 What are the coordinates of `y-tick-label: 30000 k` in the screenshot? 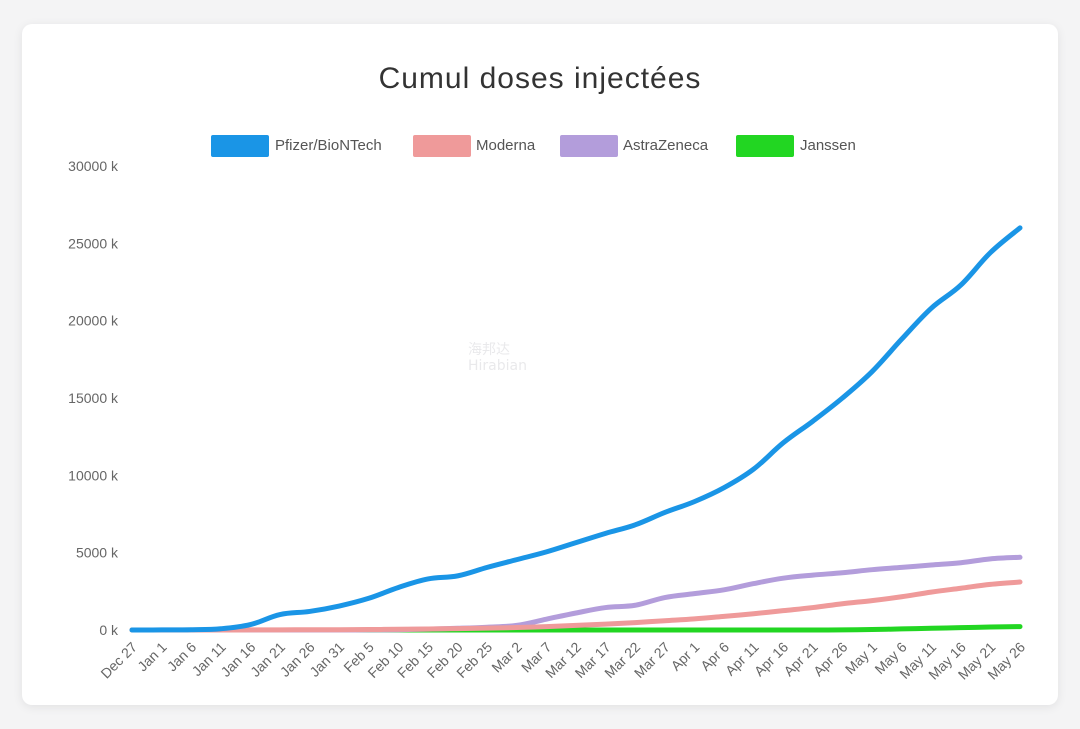 It's located at (93, 166).